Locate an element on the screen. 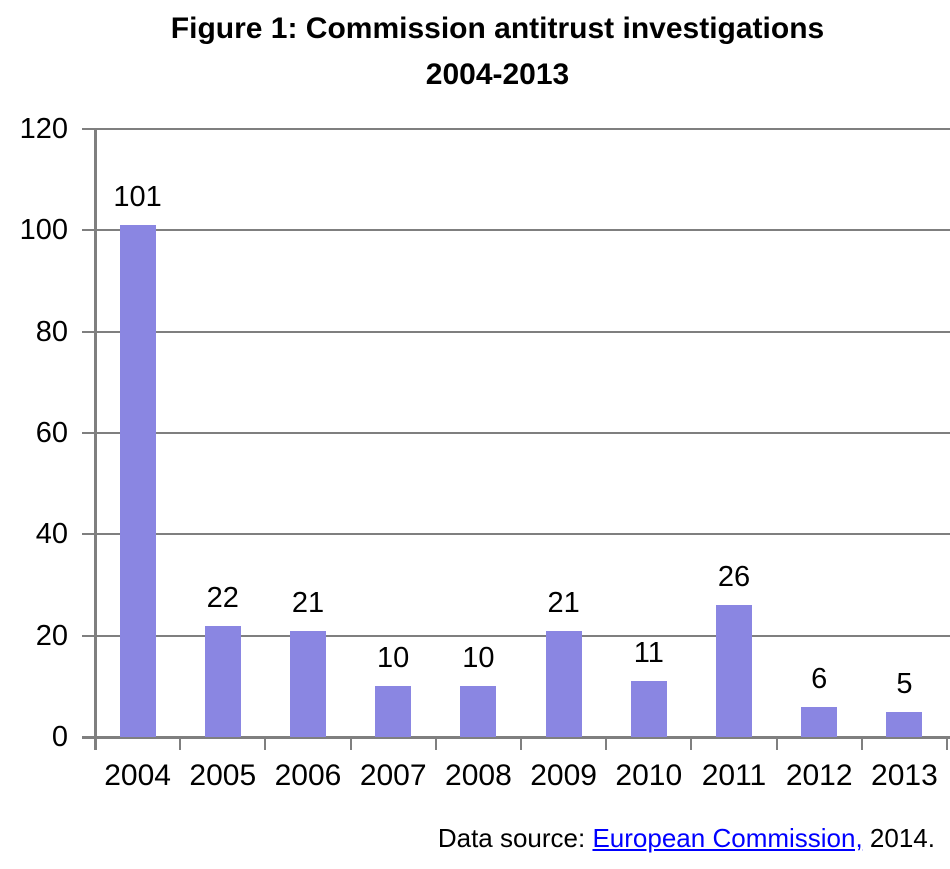  y-axis-label-40: 40 is located at coordinates (51, 534).